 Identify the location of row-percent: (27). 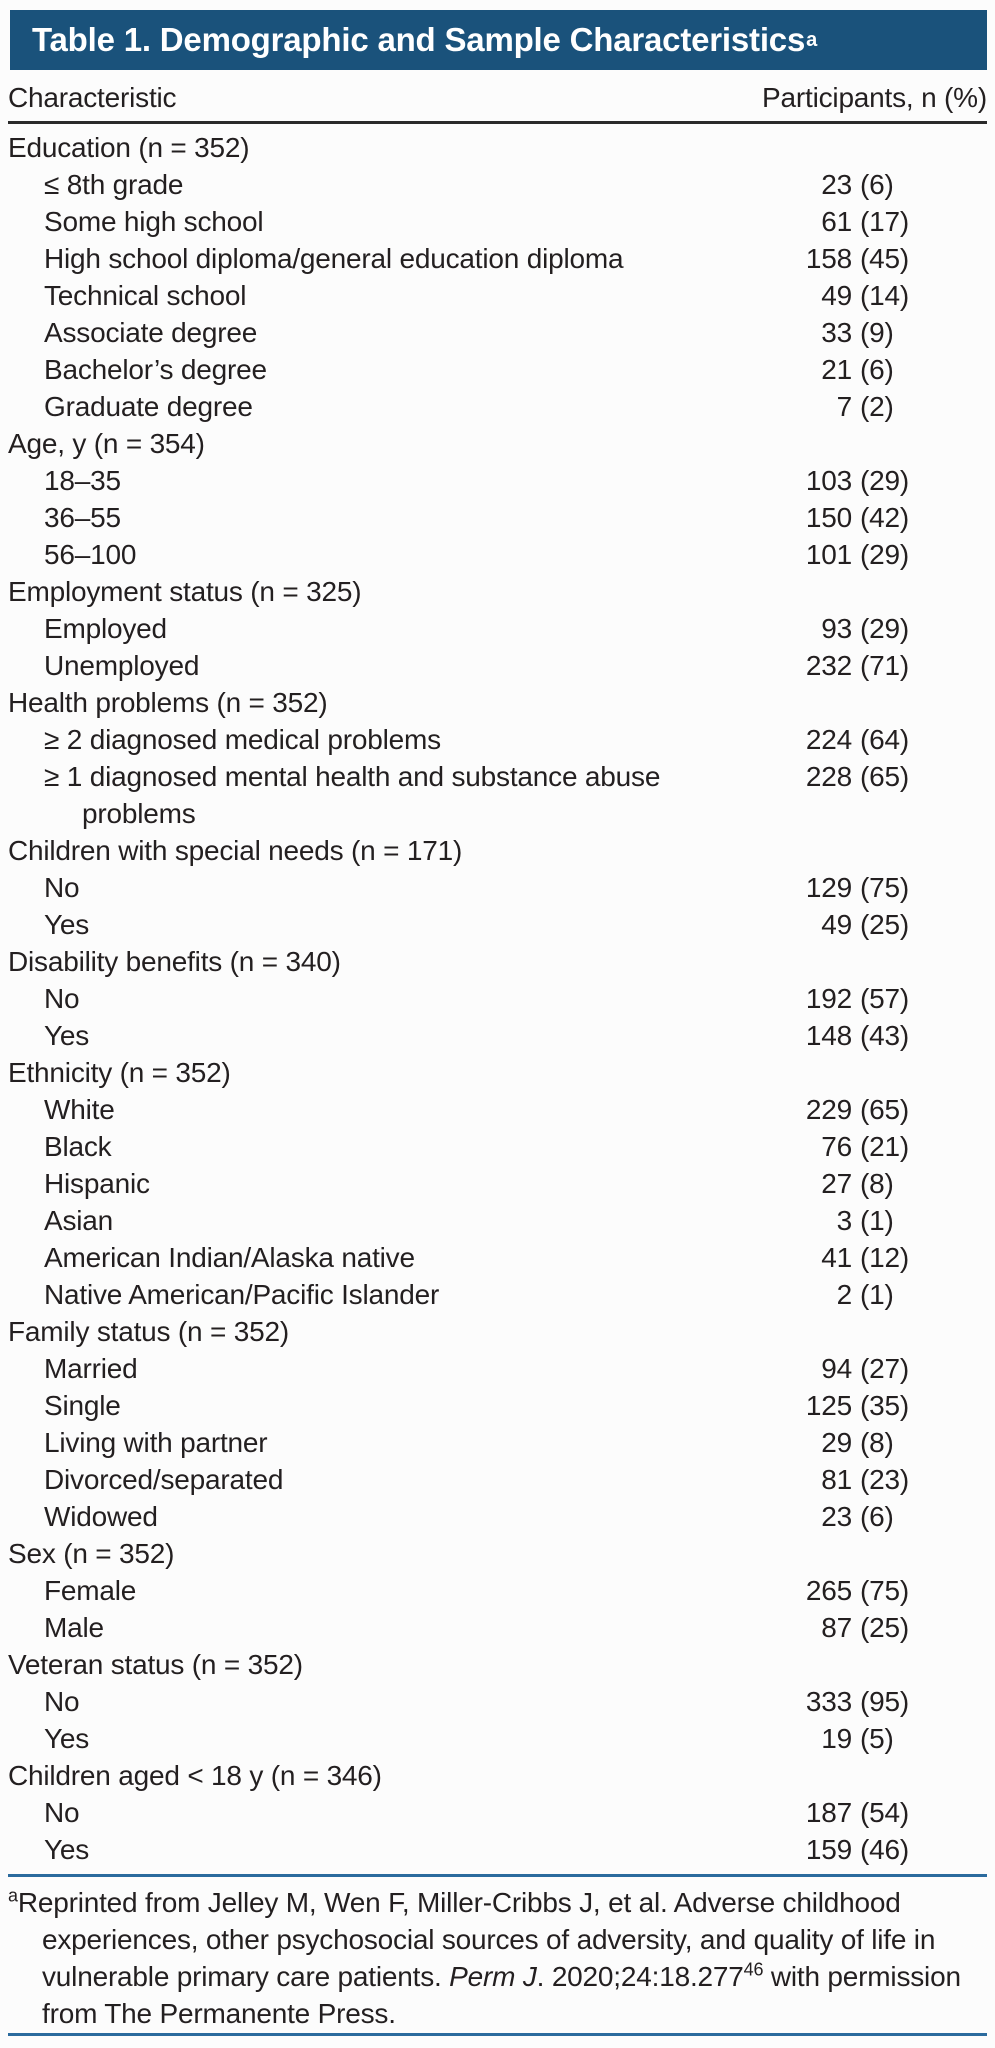
(884, 1368).